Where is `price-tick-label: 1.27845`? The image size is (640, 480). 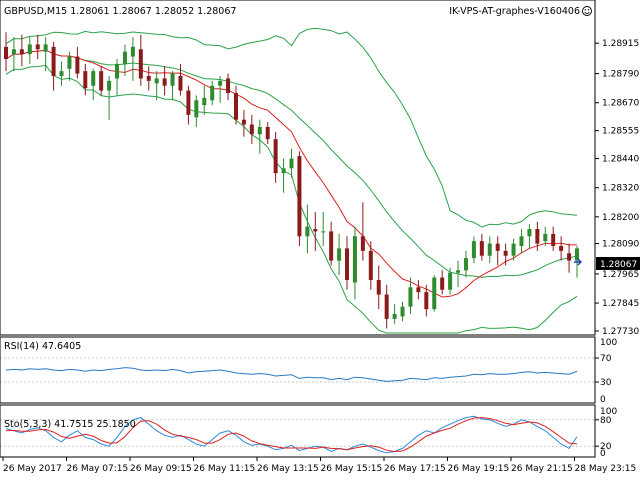 price-tick-label: 1.27845 is located at coordinates (620, 304).